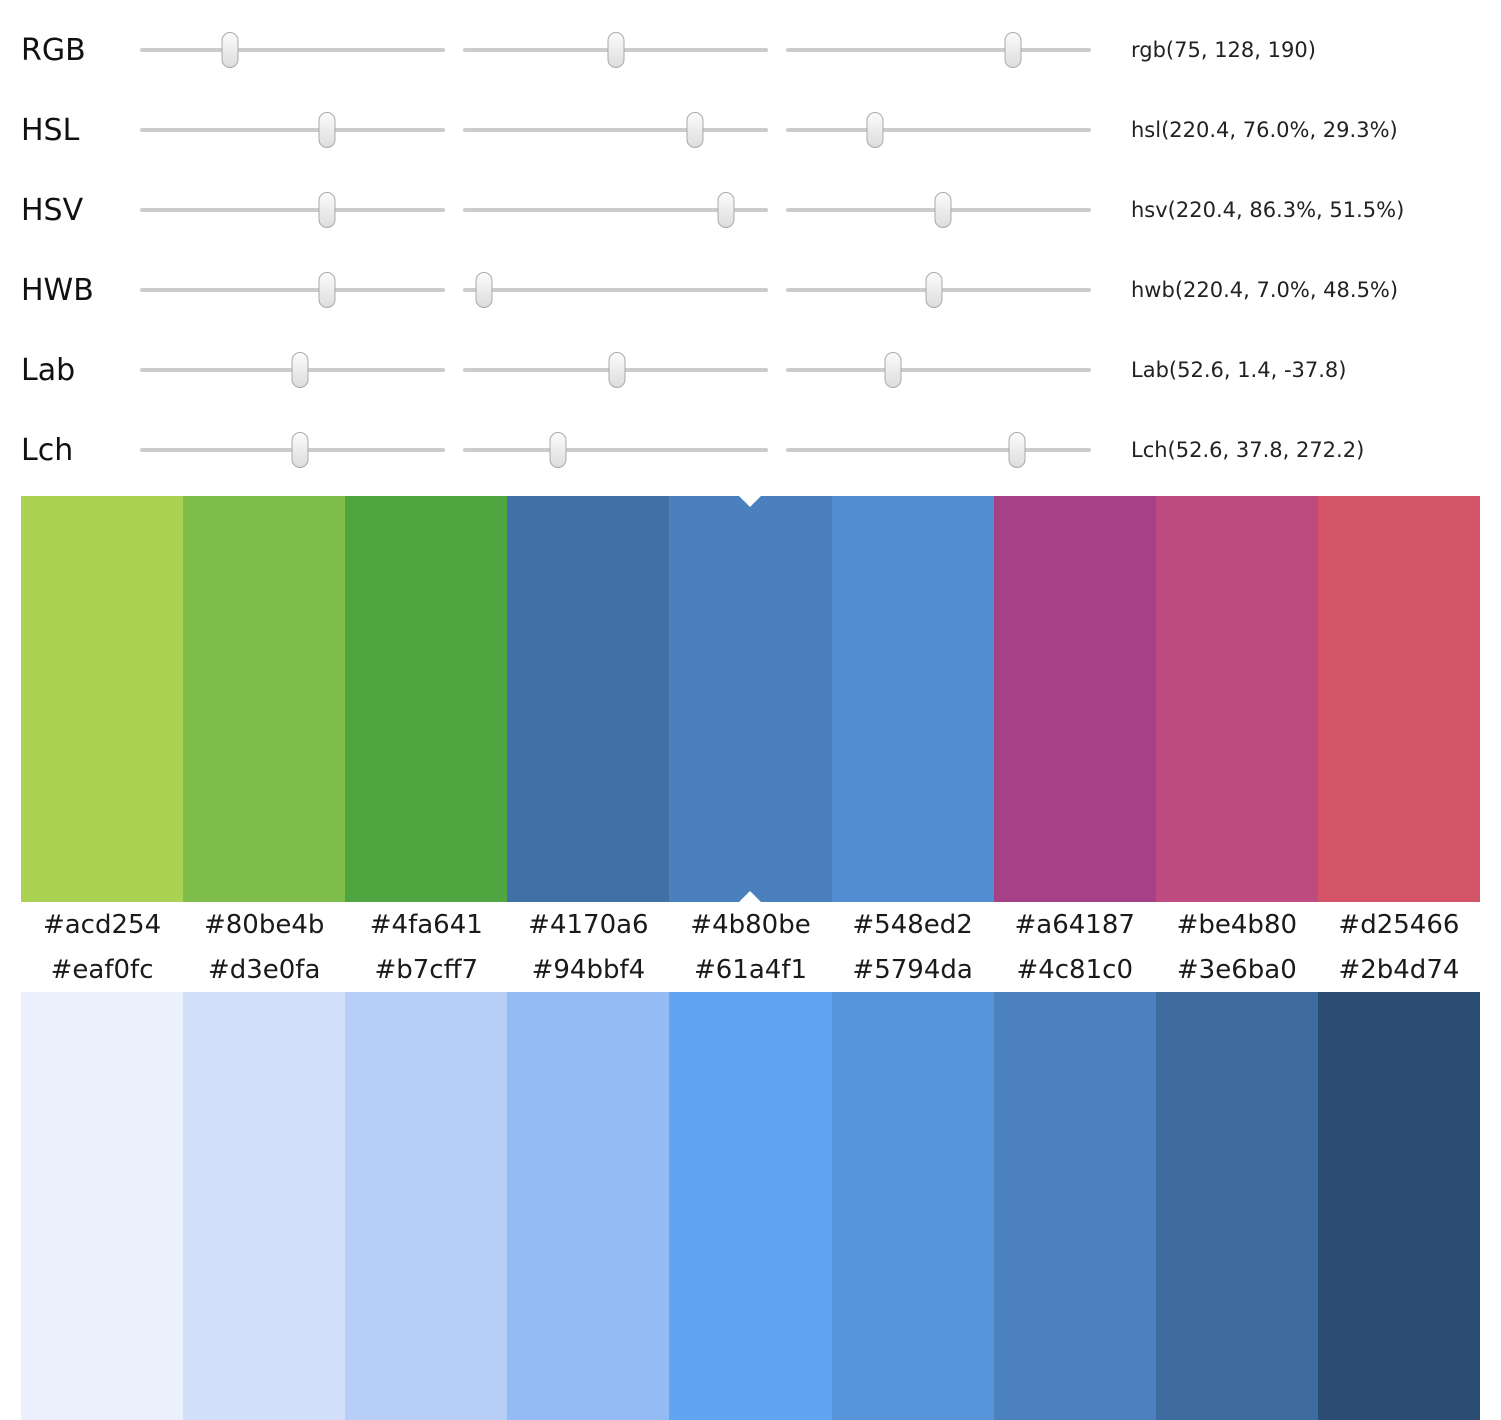  Describe the element at coordinates (47, 450) in the screenshot. I see `row-label-lch: Lch` at that location.